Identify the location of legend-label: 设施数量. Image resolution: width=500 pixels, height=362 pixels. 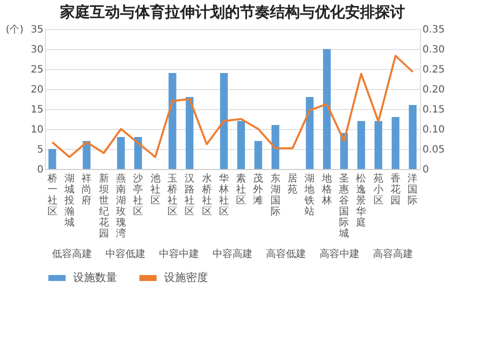
(95, 277).